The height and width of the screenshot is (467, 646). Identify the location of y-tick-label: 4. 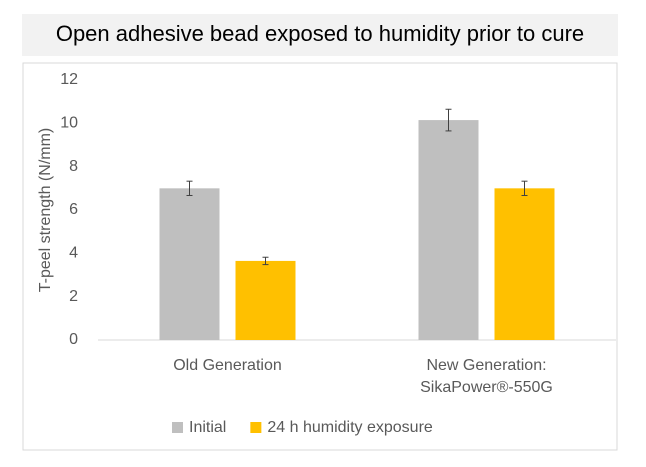
(73, 253).